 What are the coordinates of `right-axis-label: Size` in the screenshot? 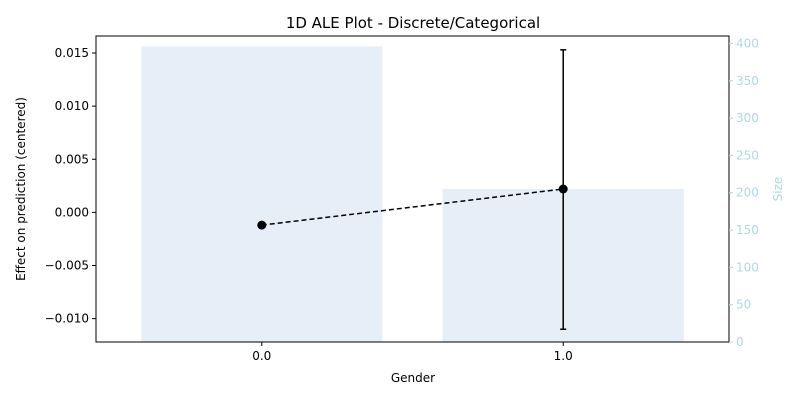 It's located at (778, 189).